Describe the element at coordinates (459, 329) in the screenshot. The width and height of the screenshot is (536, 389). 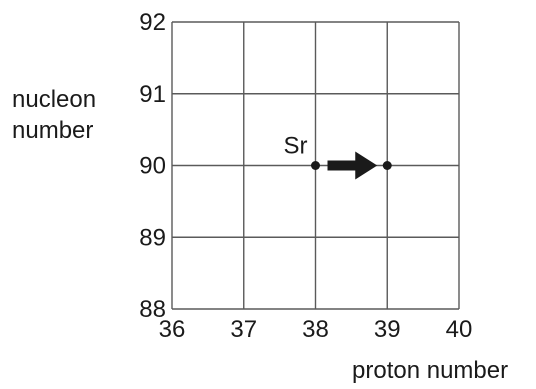
I see `x-tick-label-40: 40` at that location.